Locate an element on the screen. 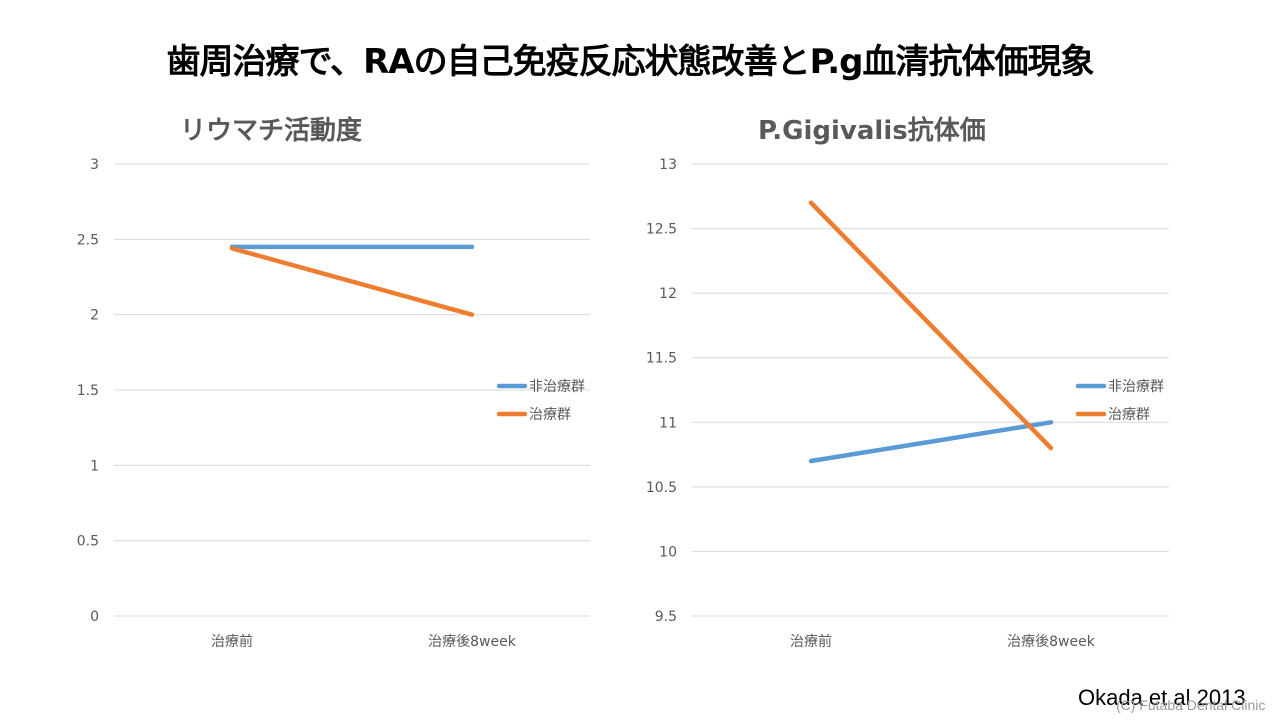  y-tick-label: 3 is located at coordinates (94, 165).